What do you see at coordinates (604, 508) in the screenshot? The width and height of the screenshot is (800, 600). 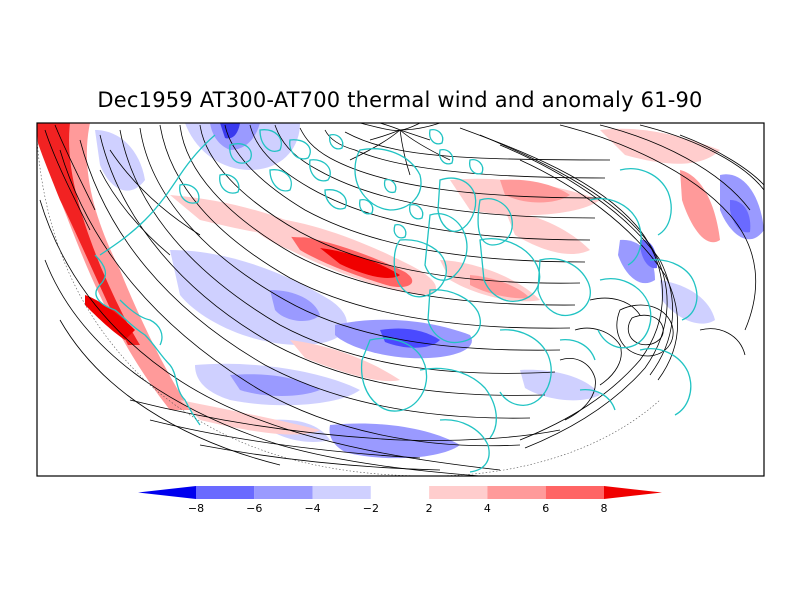 I see `colorbar-tick-label: 8` at bounding box center [604, 508].